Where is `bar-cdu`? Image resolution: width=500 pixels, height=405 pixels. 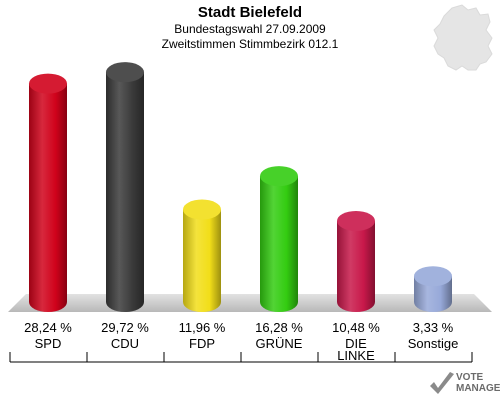
bar-cdu is located at coordinates (125, 187).